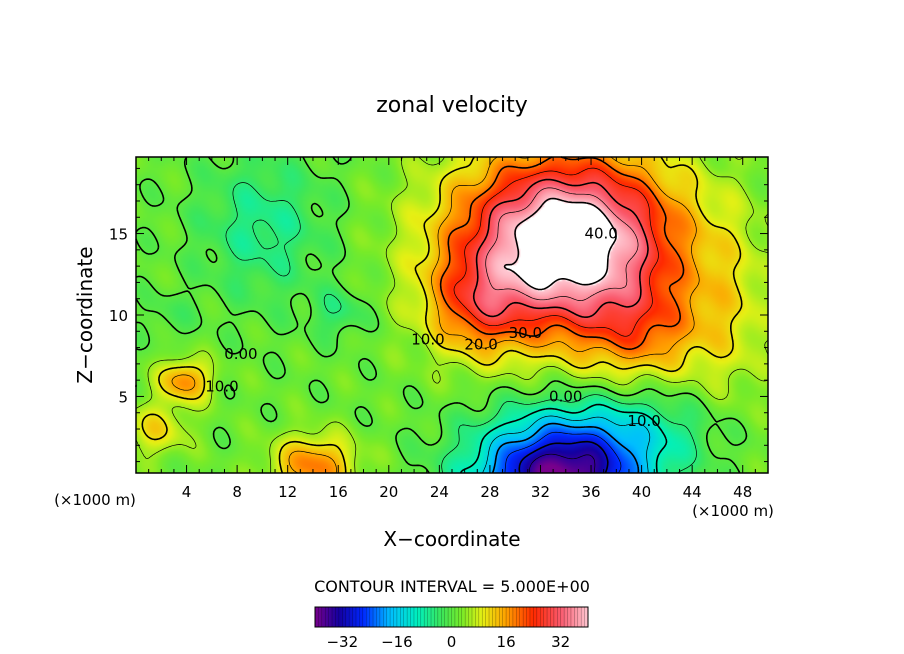  I want to click on contour-label-5: 10.0, so click(221, 387).